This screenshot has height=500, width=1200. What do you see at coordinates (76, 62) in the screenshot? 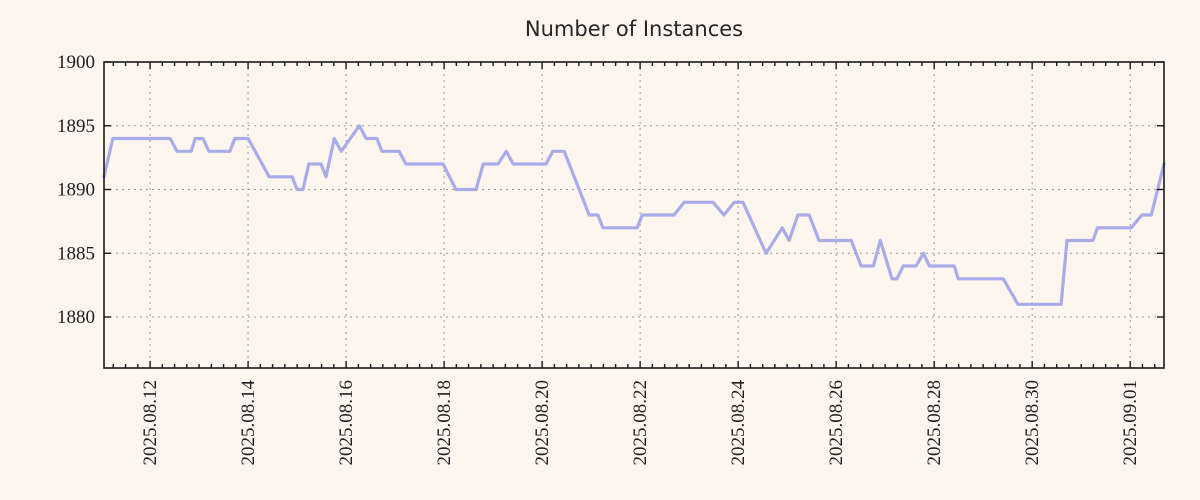
I see `y-tick-label: 1900` at bounding box center [76, 62].